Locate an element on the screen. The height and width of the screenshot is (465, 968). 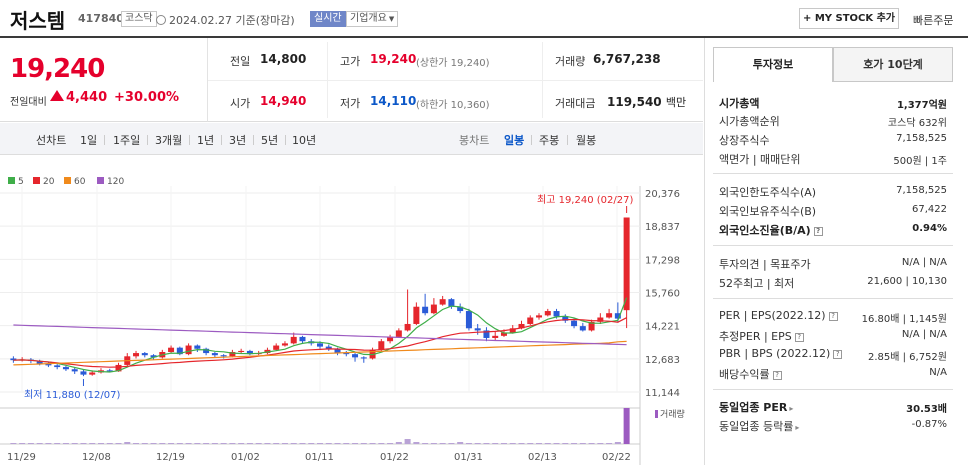
period-1d: 1일 is located at coordinates (89, 140).